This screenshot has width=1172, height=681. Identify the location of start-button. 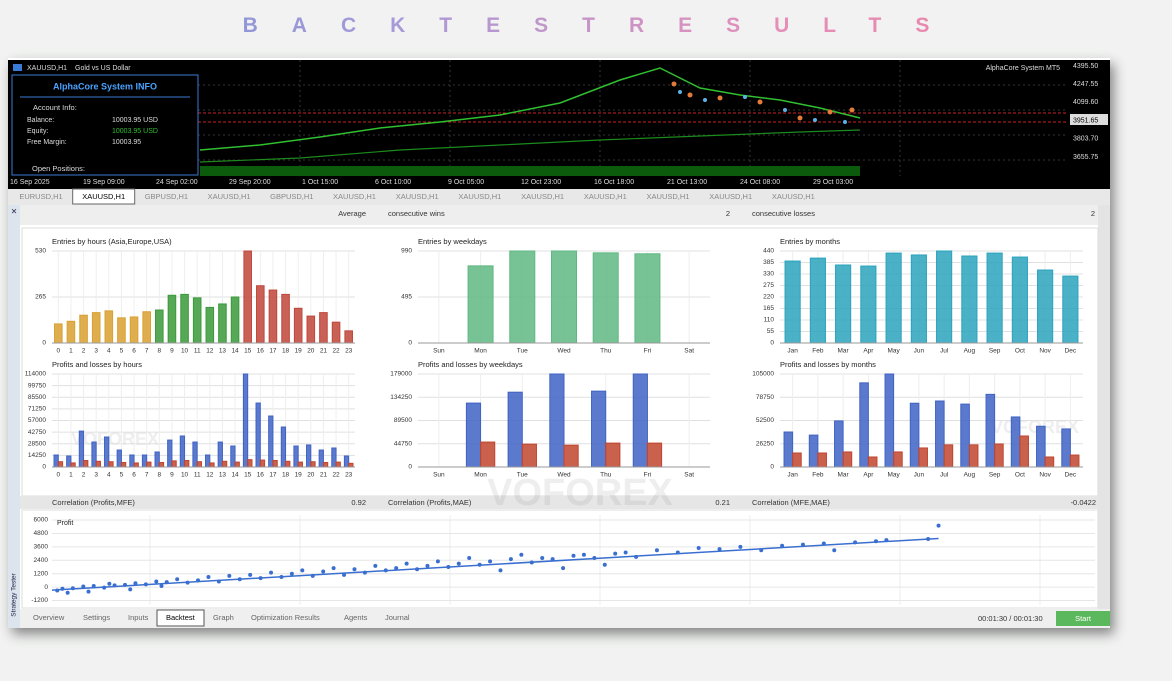
(1083, 618).